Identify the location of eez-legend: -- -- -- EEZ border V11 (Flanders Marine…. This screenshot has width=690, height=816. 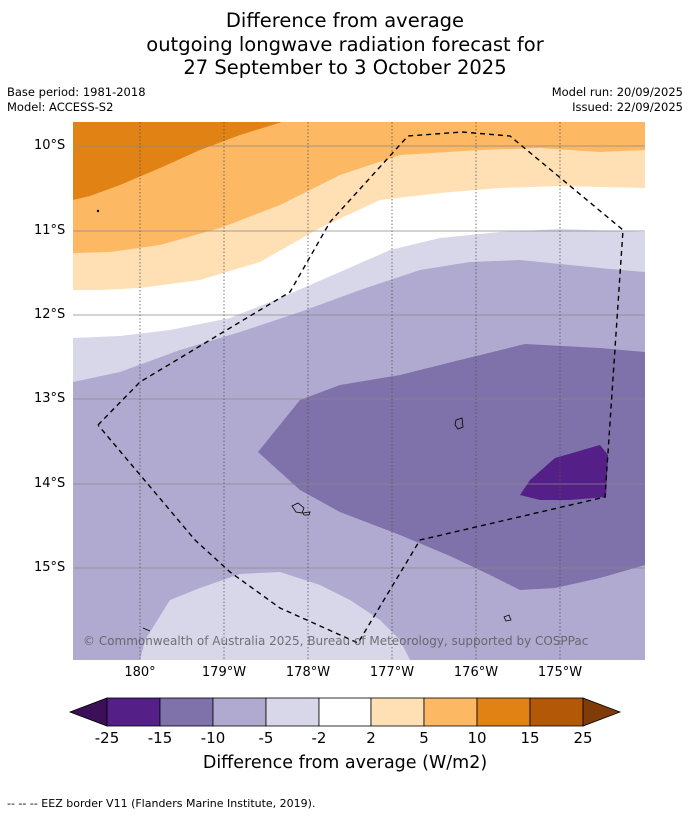
(161, 803).